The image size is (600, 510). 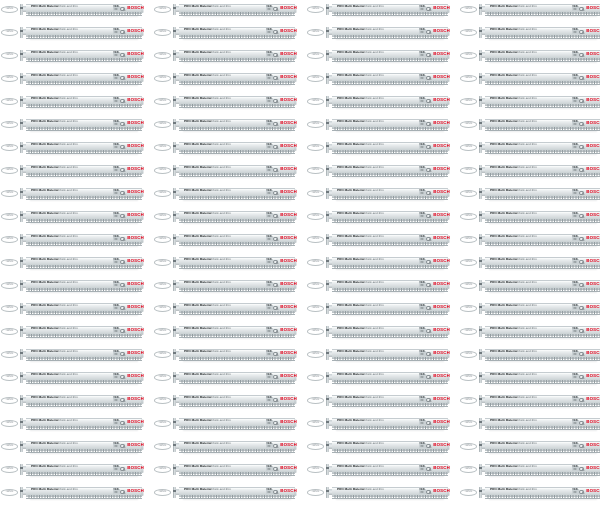 I want to click on product-code-badge: T345 XF, so click(x=422, y=192).